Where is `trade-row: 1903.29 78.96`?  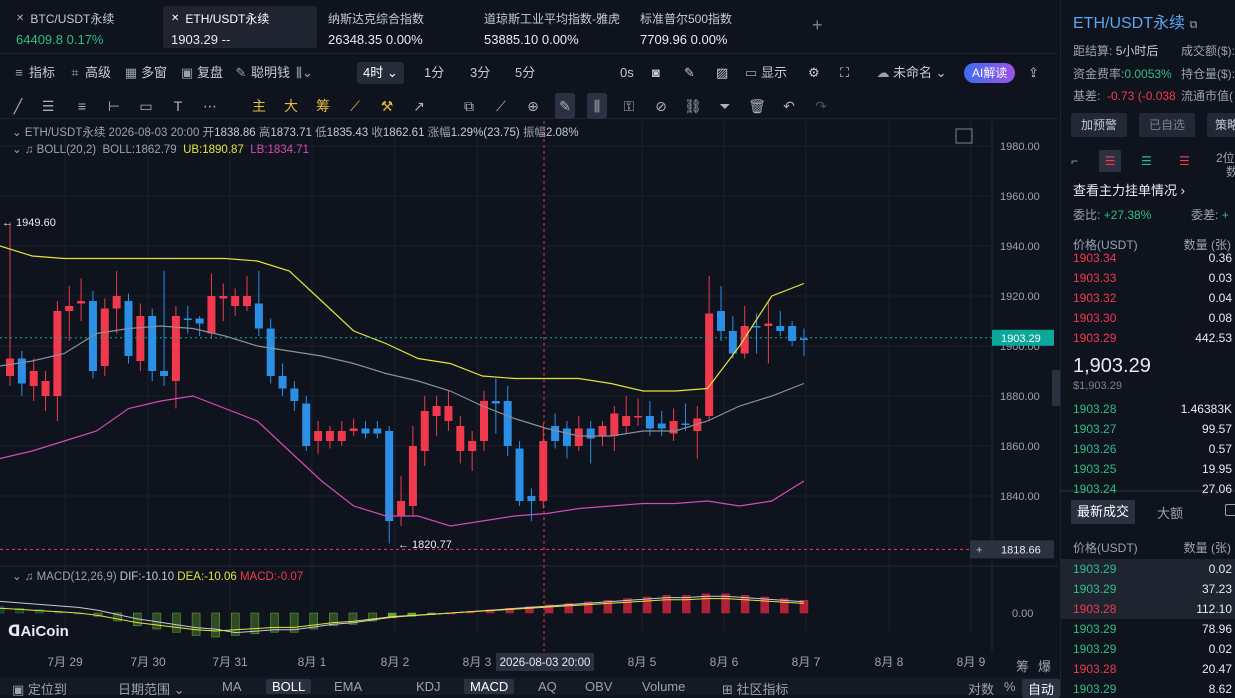
trade-row: 1903.29 78.96 is located at coordinates (1148, 629).